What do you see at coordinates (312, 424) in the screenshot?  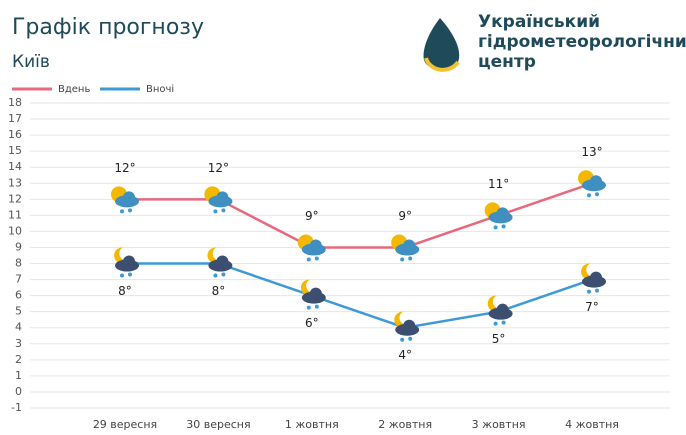 I see `x-tick-label: 1 жовтня` at bounding box center [312, 424].